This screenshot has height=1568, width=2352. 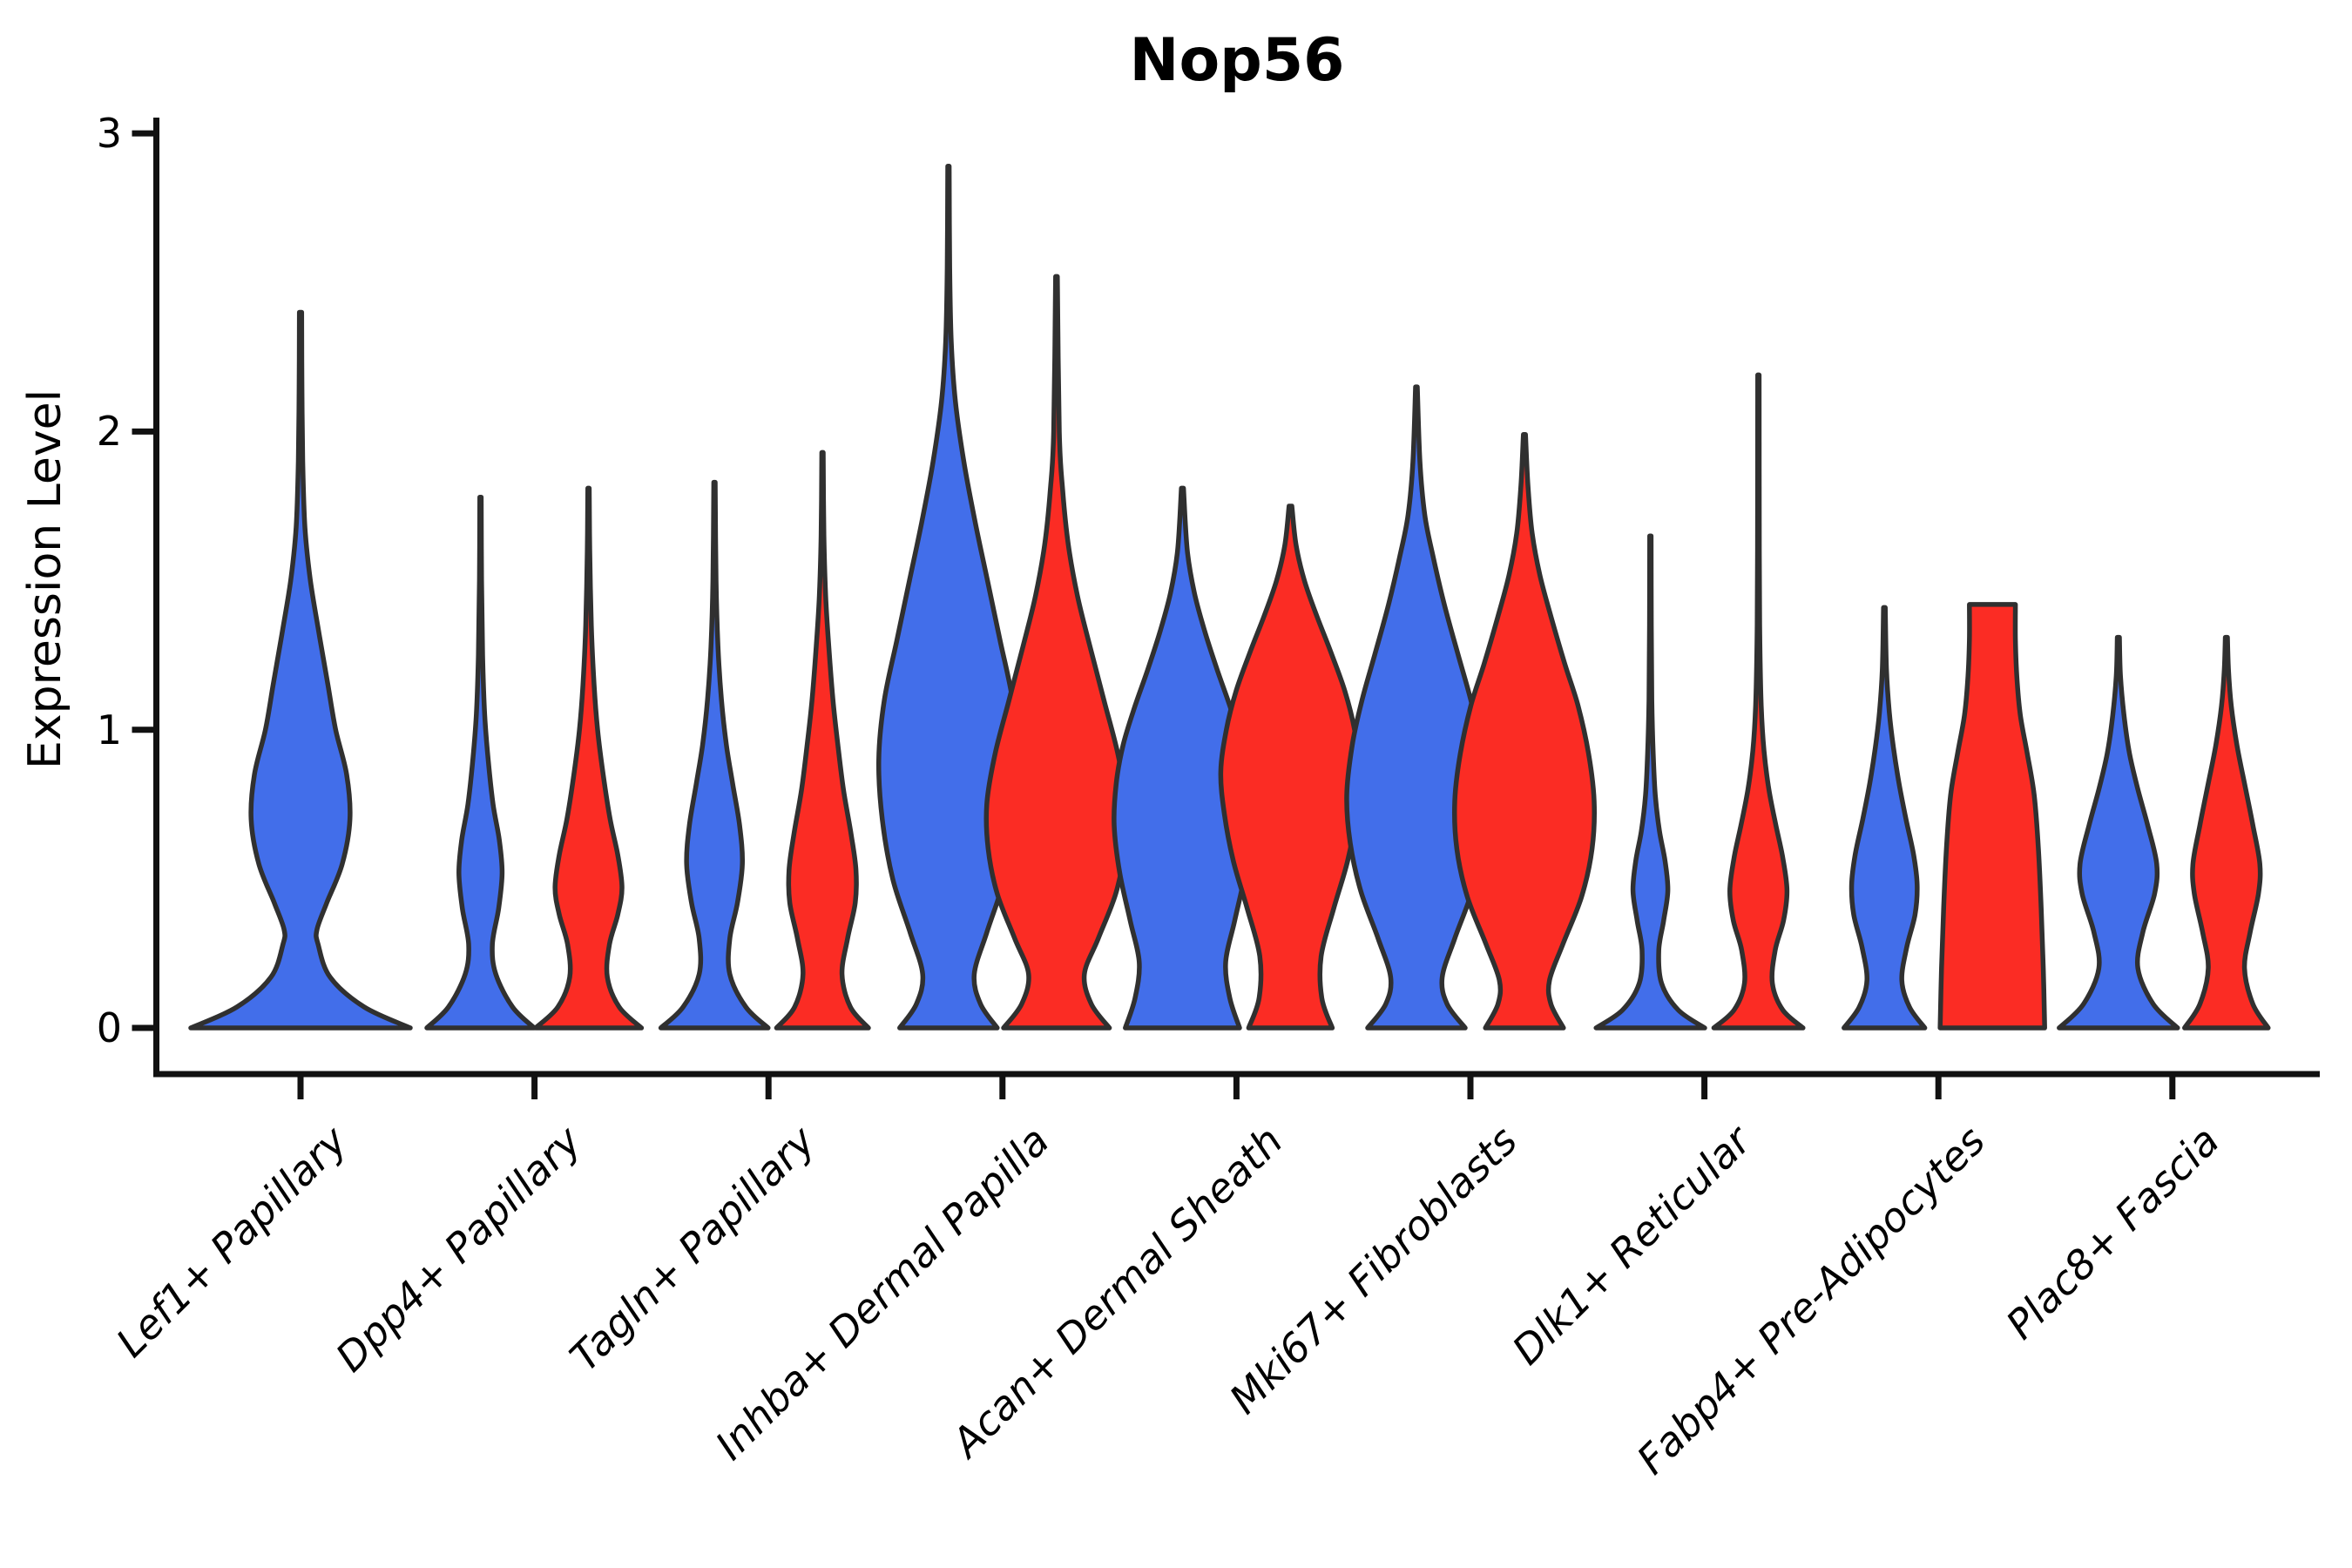 I want to click on y-tick-label: 1, so click(x=109, y=730).